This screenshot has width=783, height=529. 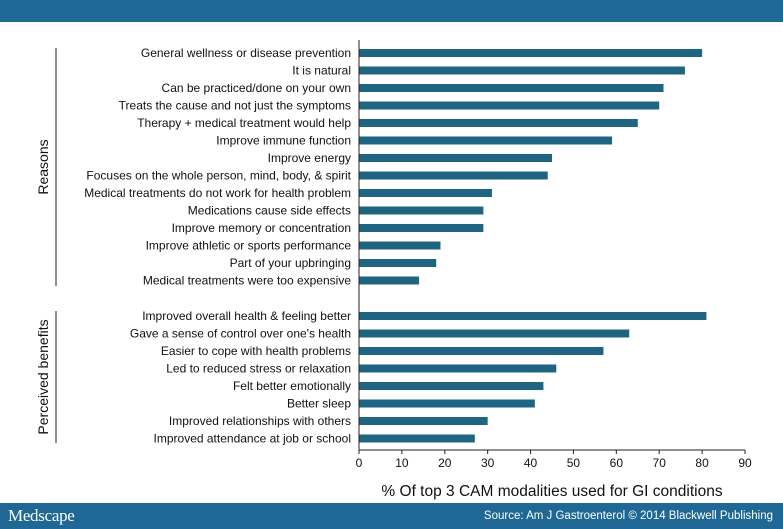 What do you see at coordinates (402, 463) in the screenshot?
I see `x-tick-label: 10` at bounding box center [402, 463].